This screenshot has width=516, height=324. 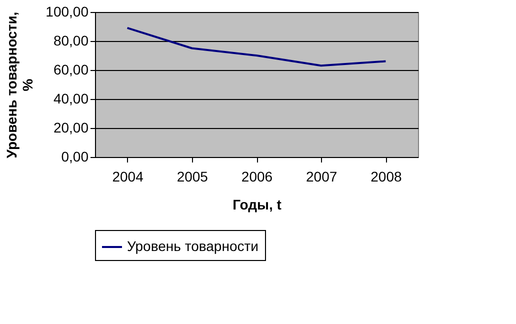 What do you see at coordinates (322, 176) in the screenshot?
I see `x-tick-label: 2007` at bounding box center [322, 176].